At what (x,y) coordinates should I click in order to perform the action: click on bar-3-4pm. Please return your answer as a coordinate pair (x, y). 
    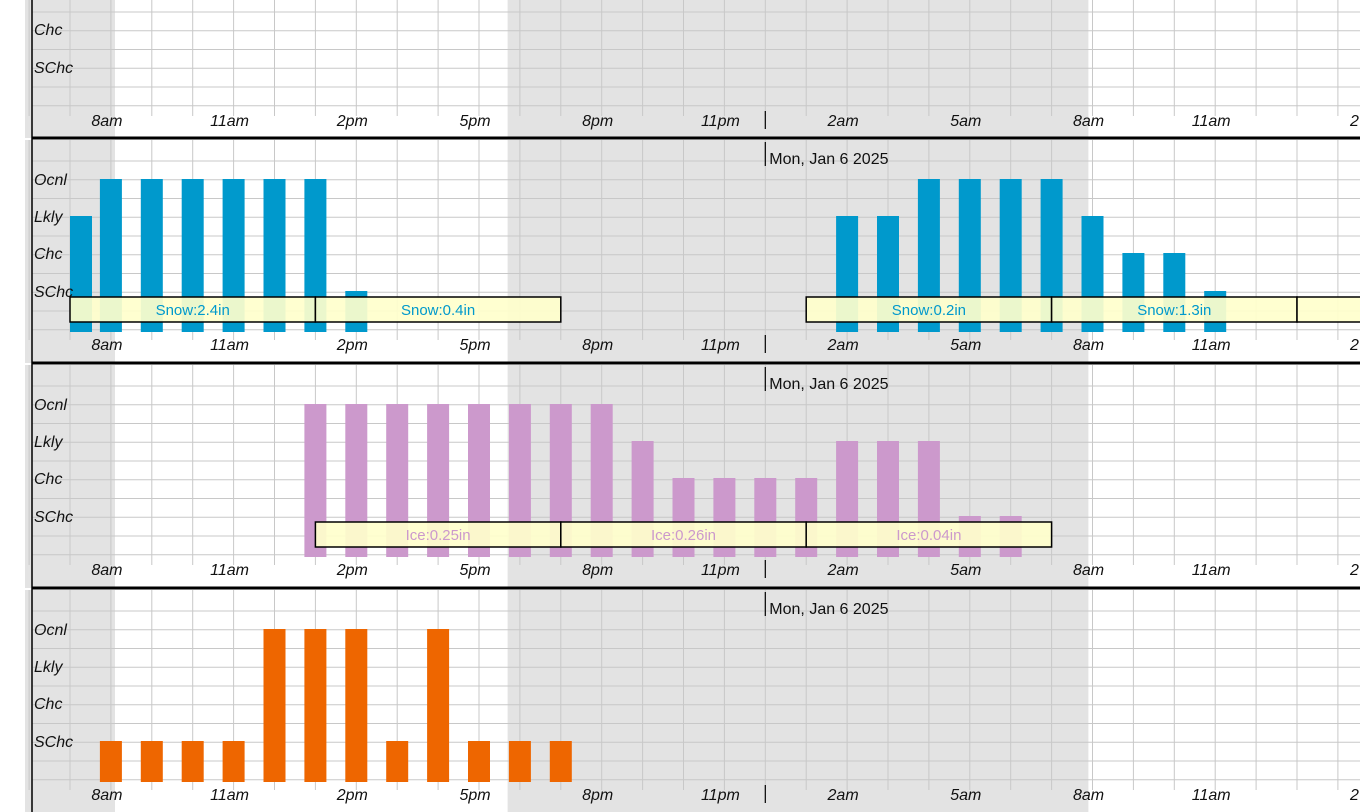
    Looking at the image, I should click on (438, 705).